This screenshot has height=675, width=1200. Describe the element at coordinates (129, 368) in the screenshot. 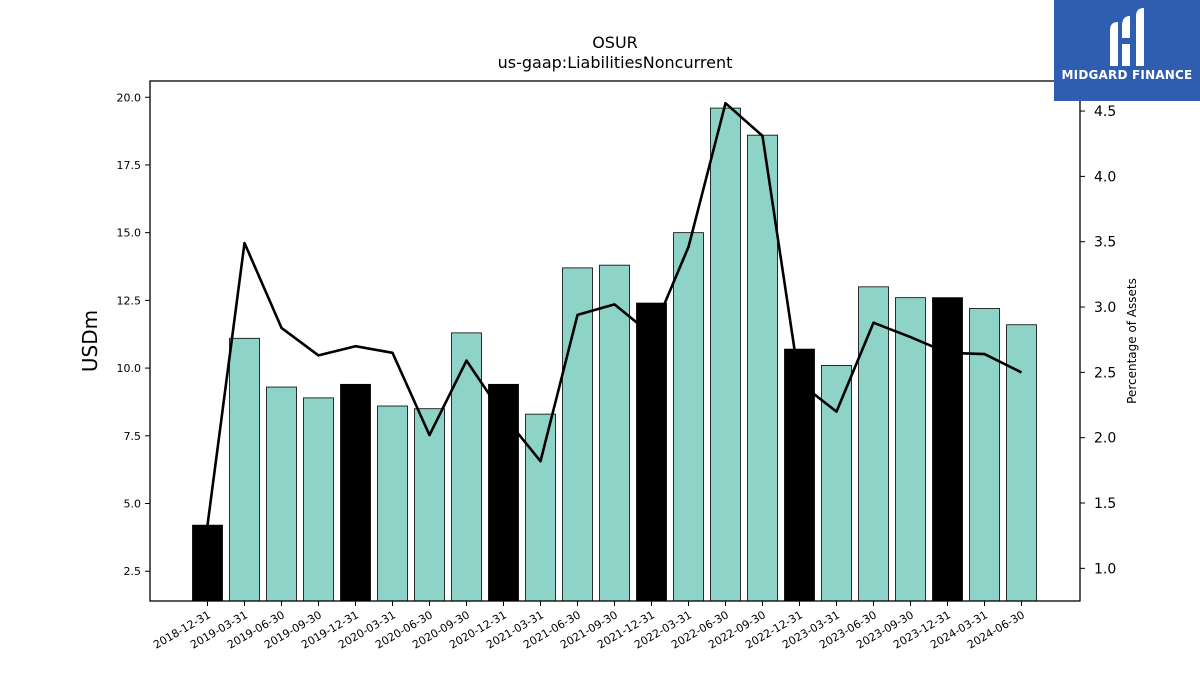

I see `left-tick-label: 10.0` at that location.